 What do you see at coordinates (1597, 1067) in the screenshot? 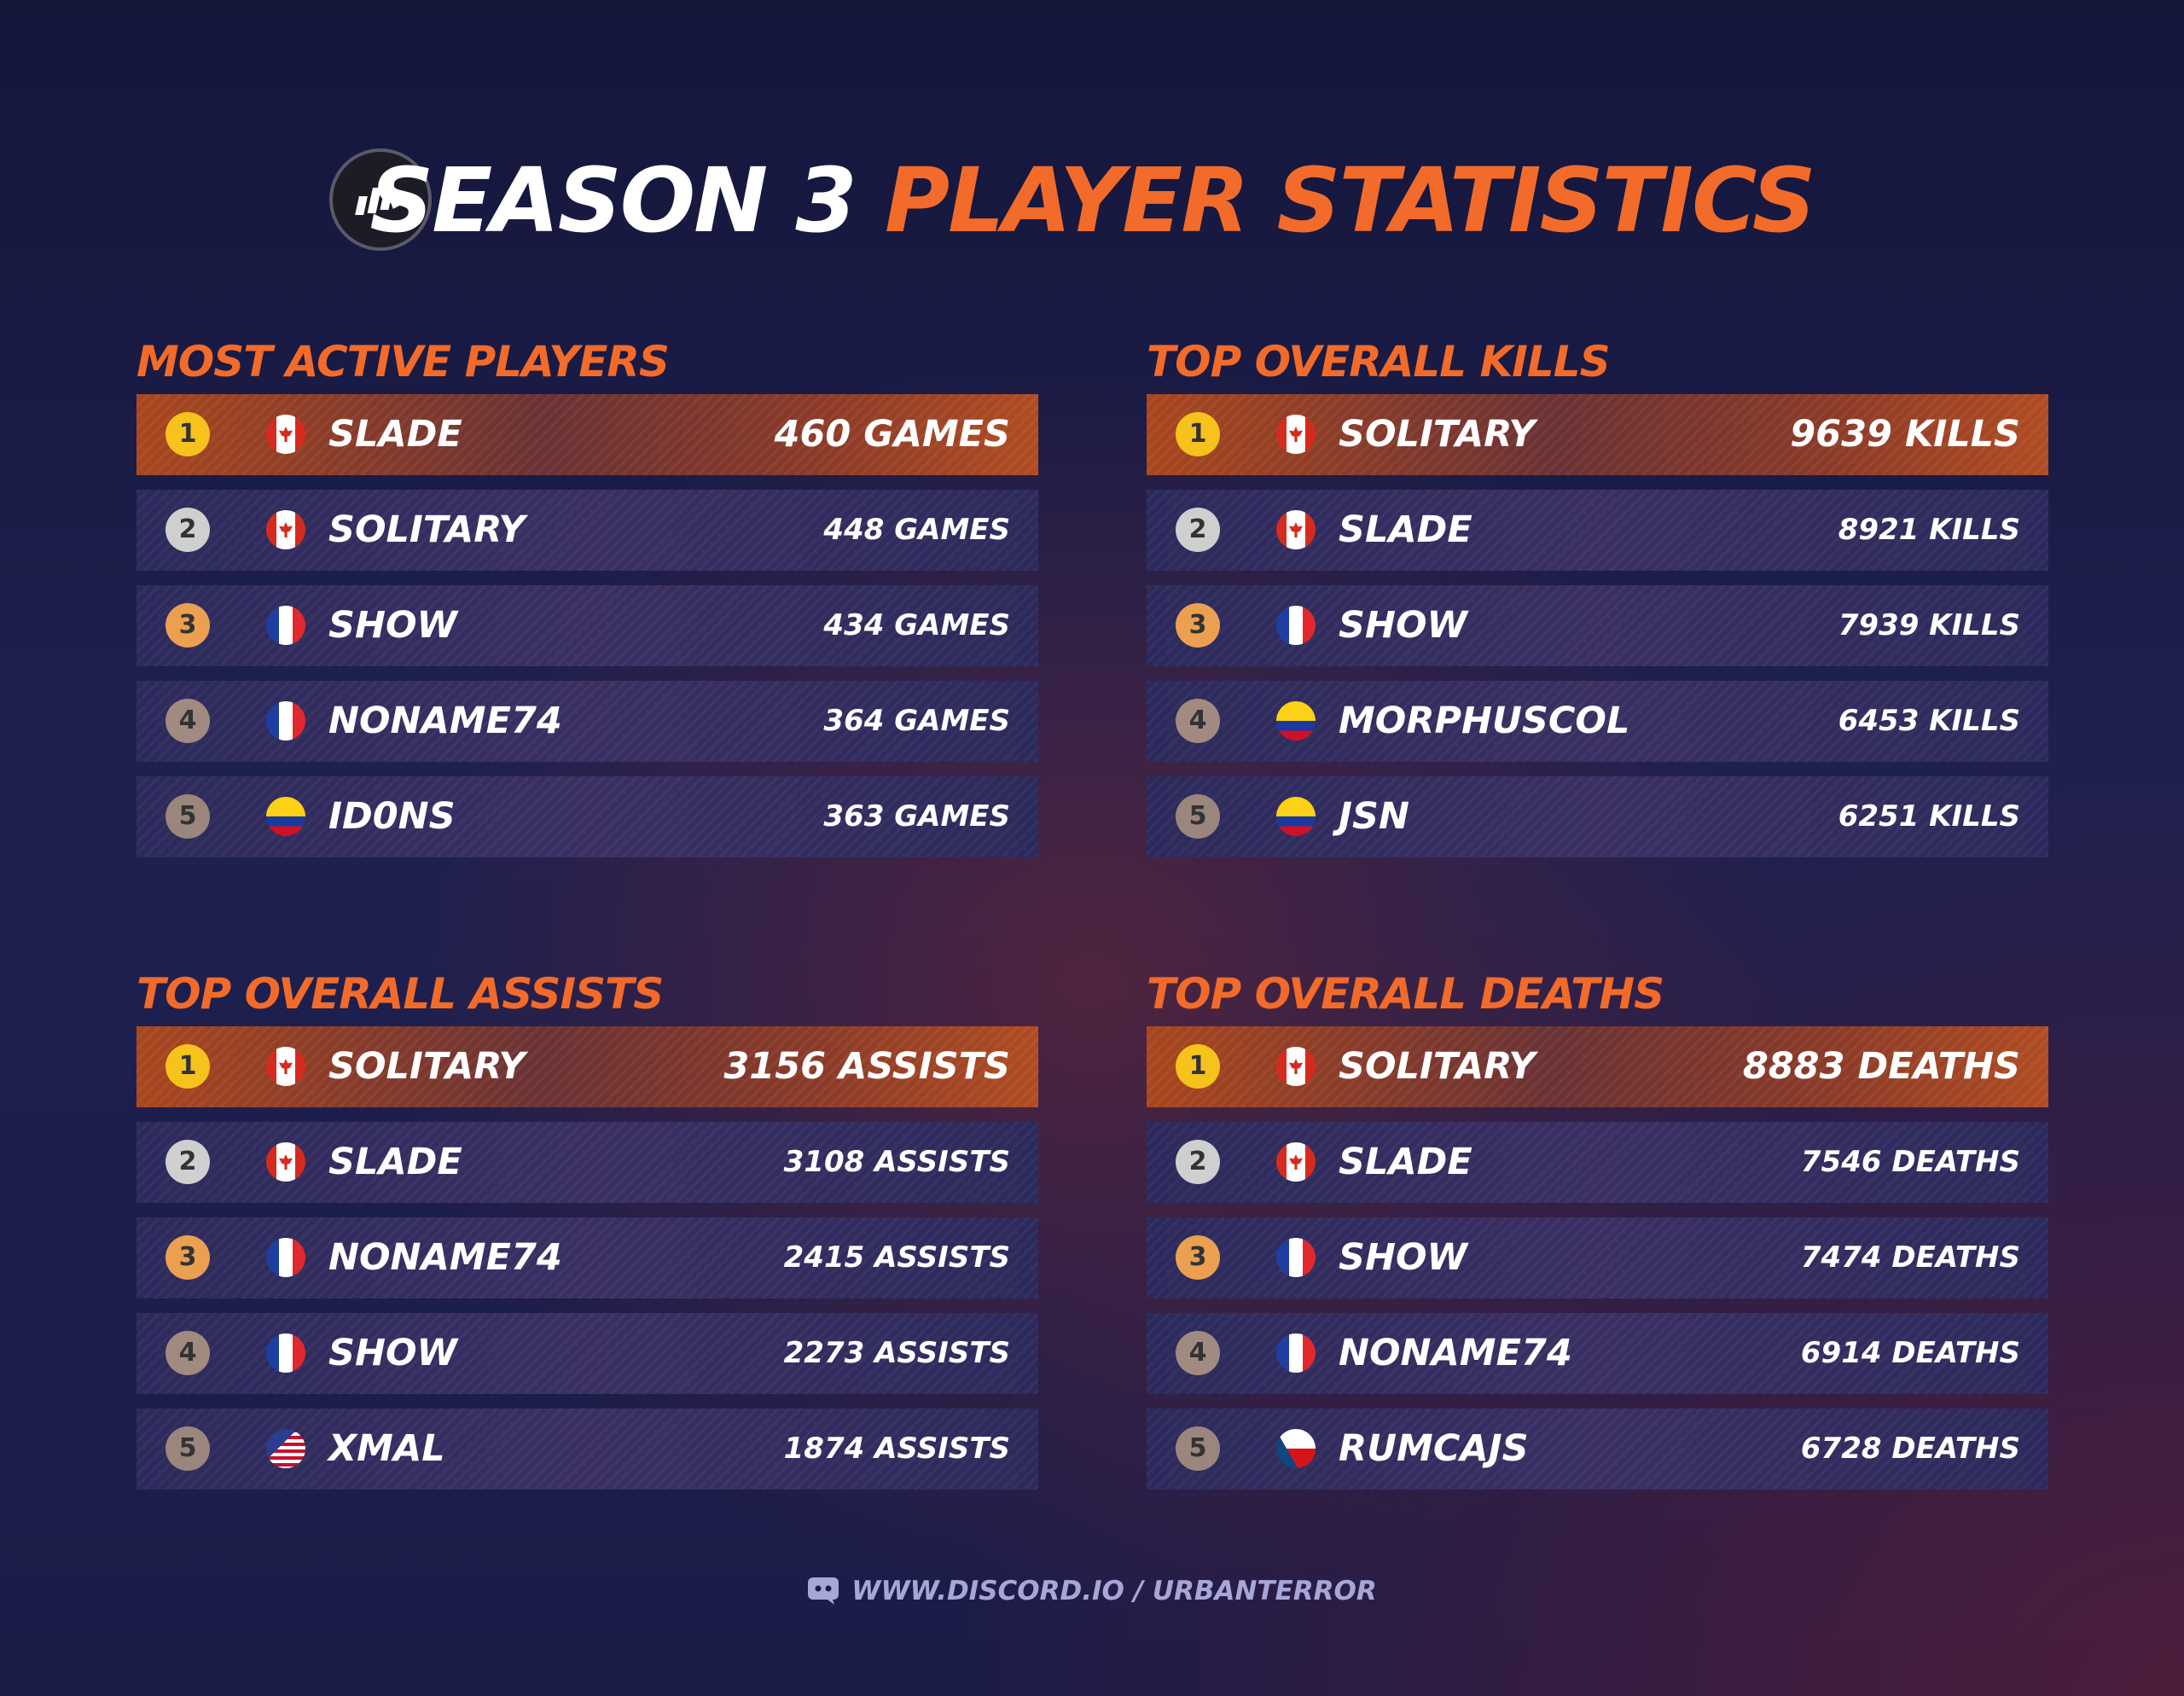
I see `leaderboard-row: 1 SOLITARY 8883 DEATHS` at bounding box center [1597, 1067].